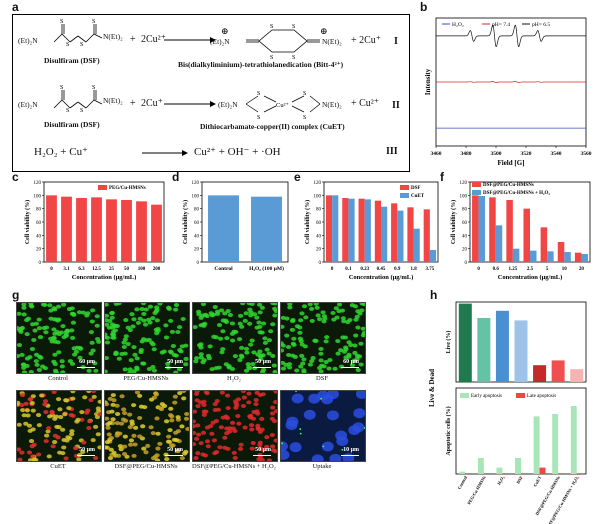 This screenshot has width=600, height=524. What do you see at coordinates (234, 378) in the screenshot?
I see `micrograph-caption: H₂O₂` at bounding box center [234, 378].